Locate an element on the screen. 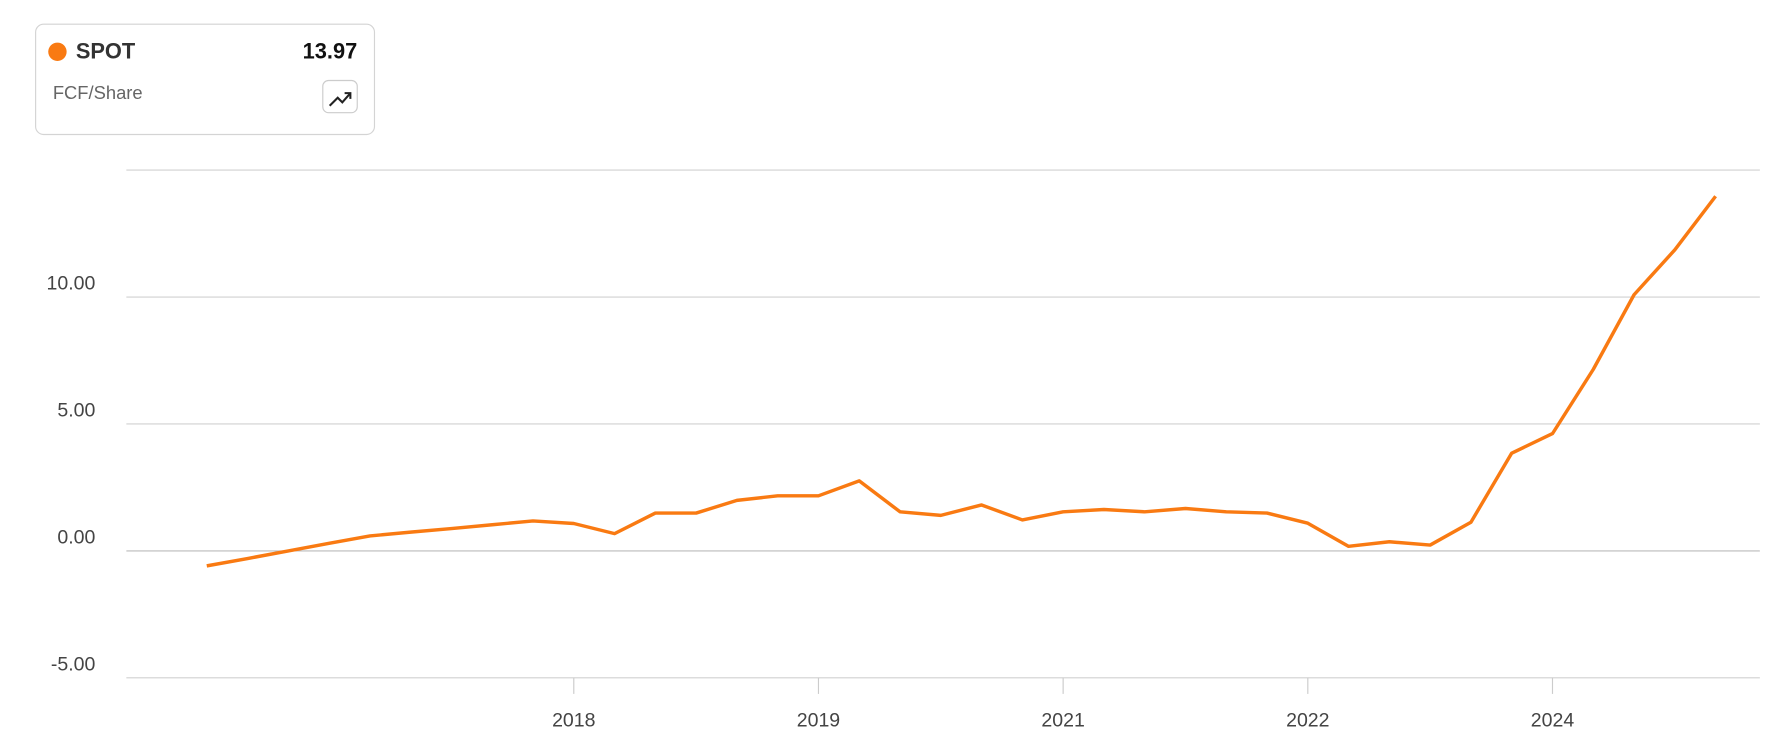 This screenshot has width=1792, height=753. chart-type-button is located at coordinates (340, 96).